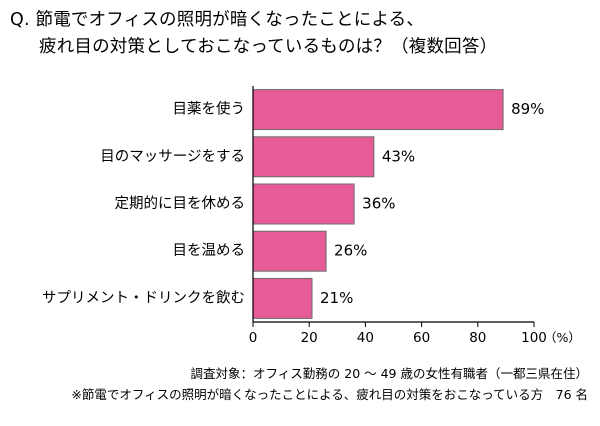 This screenshot has width=600, height=426. What do you see at coordinates (527, 109) in the screenshot?
I see `value-label-1: 89%` at bounding box center [527, 109].